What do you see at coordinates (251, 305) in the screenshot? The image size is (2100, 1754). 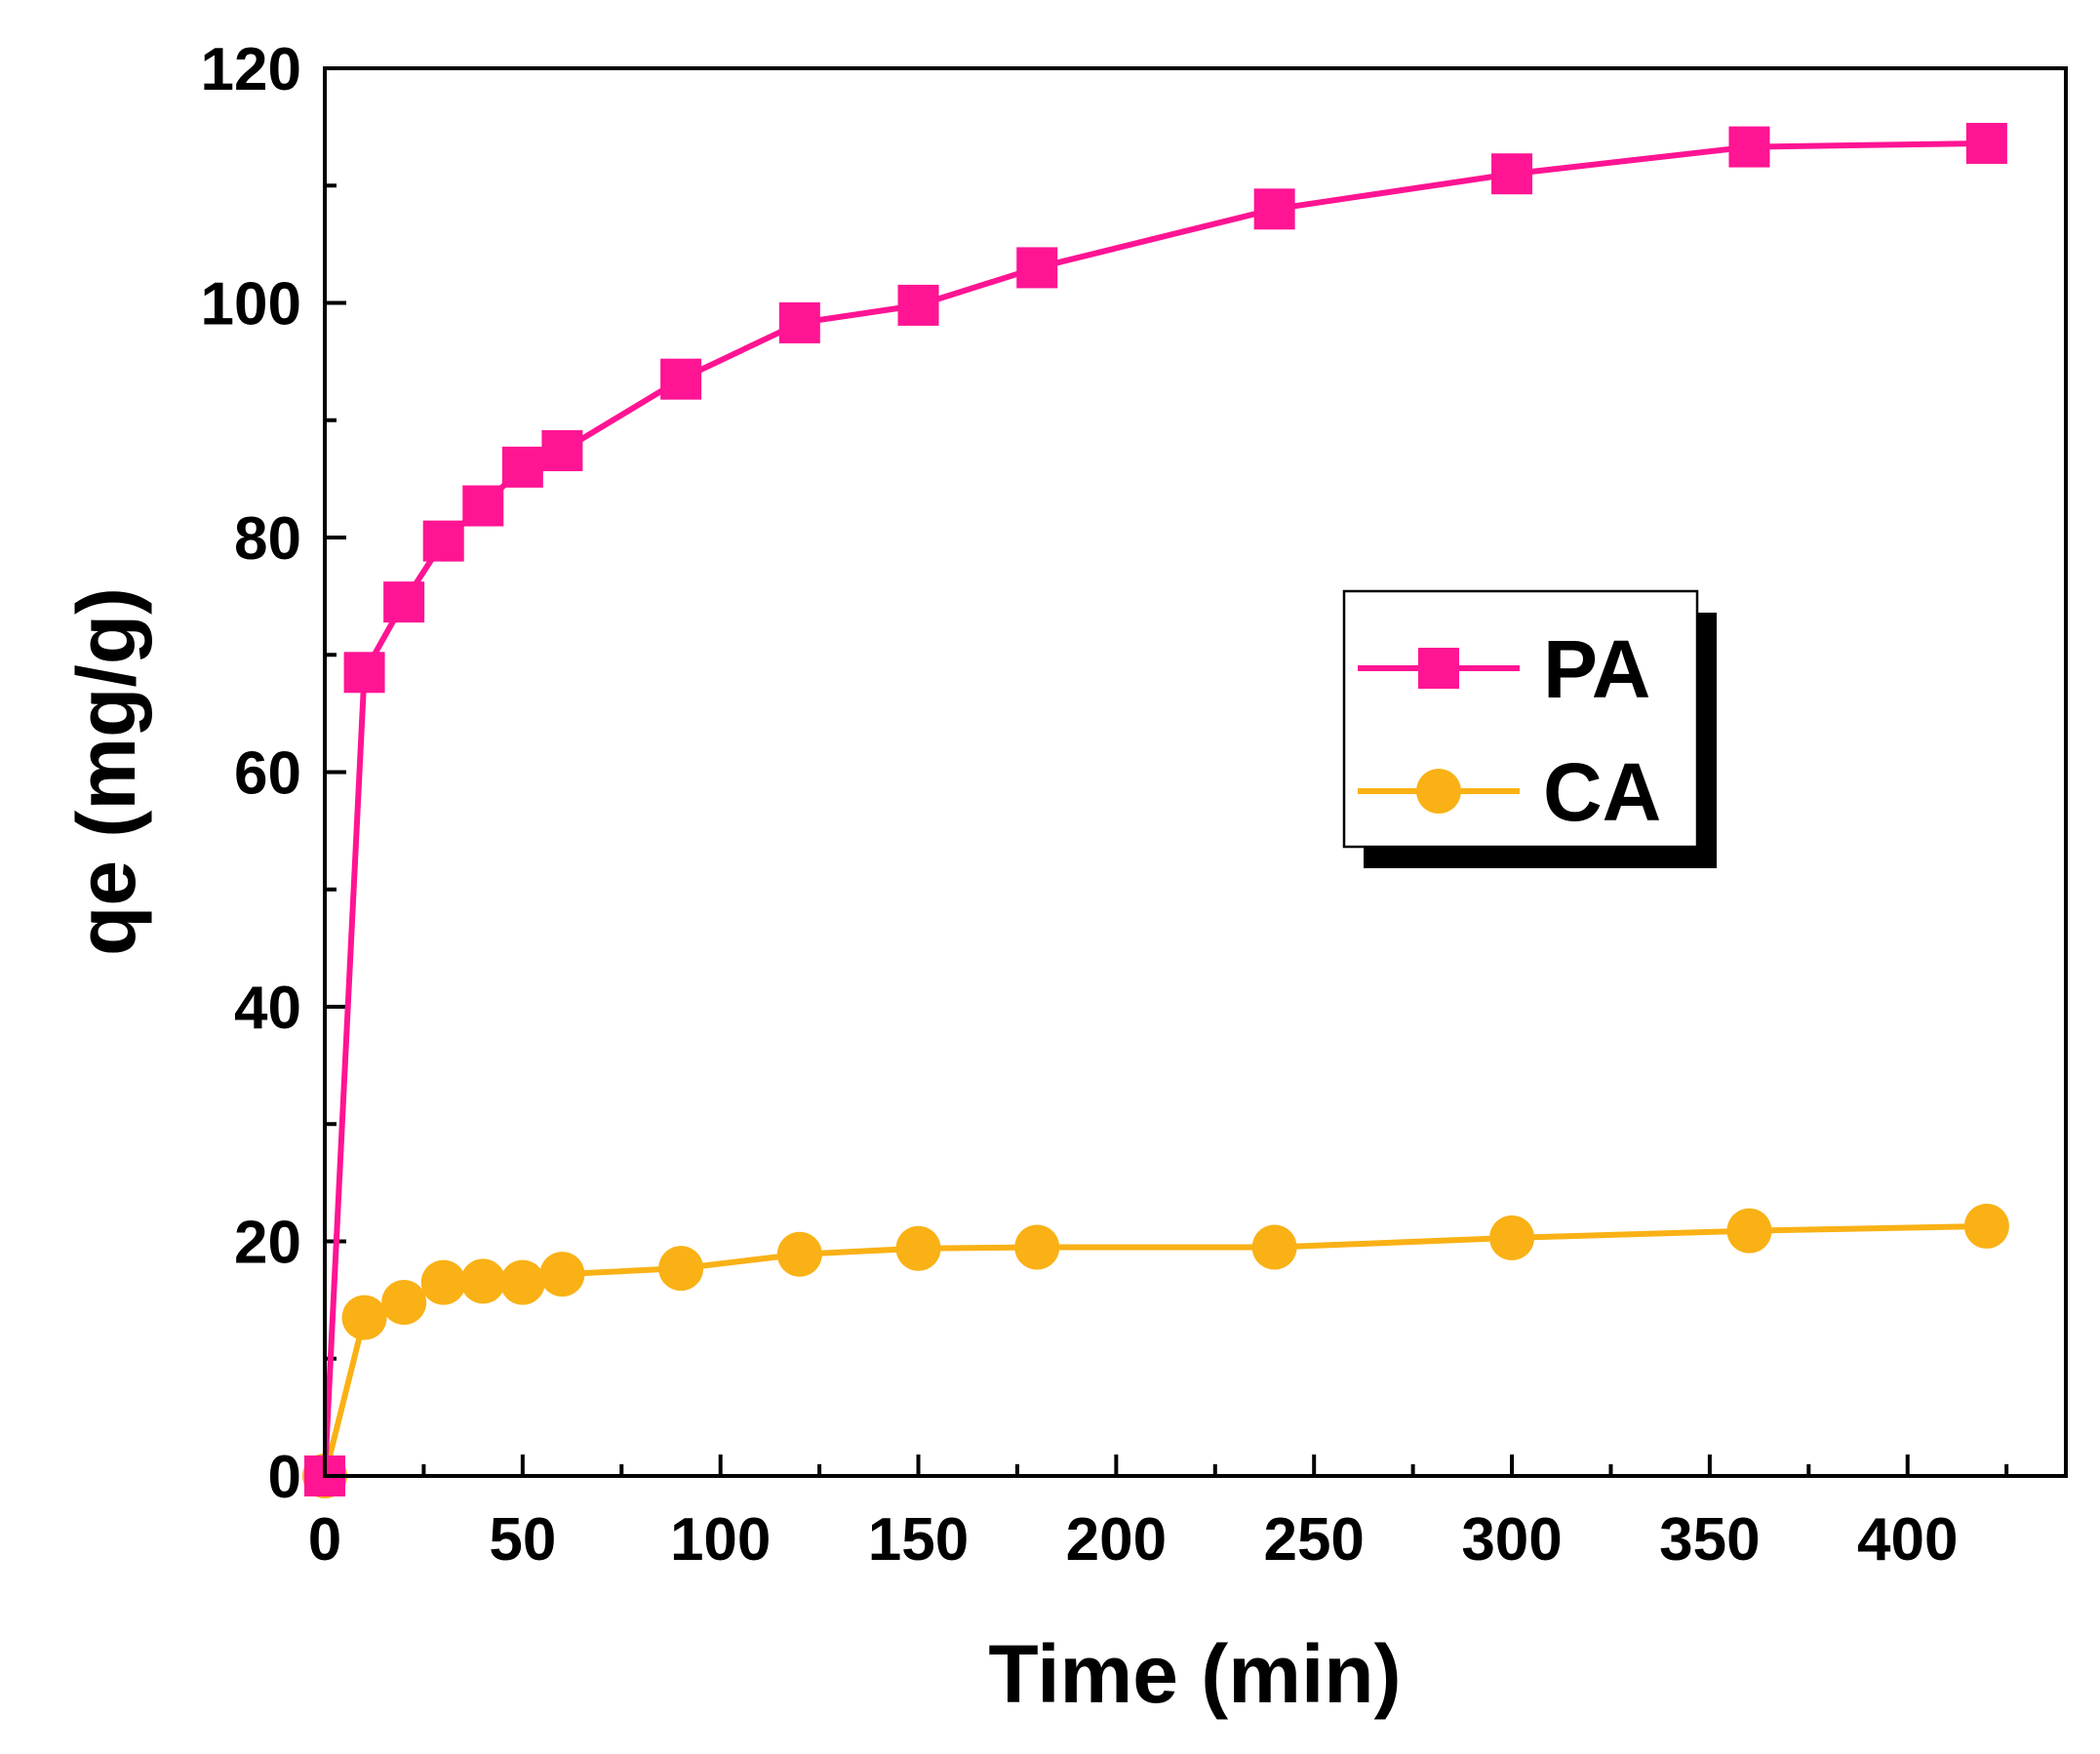 I see `y-tick-label: 100` at bounding box center [251, 305].